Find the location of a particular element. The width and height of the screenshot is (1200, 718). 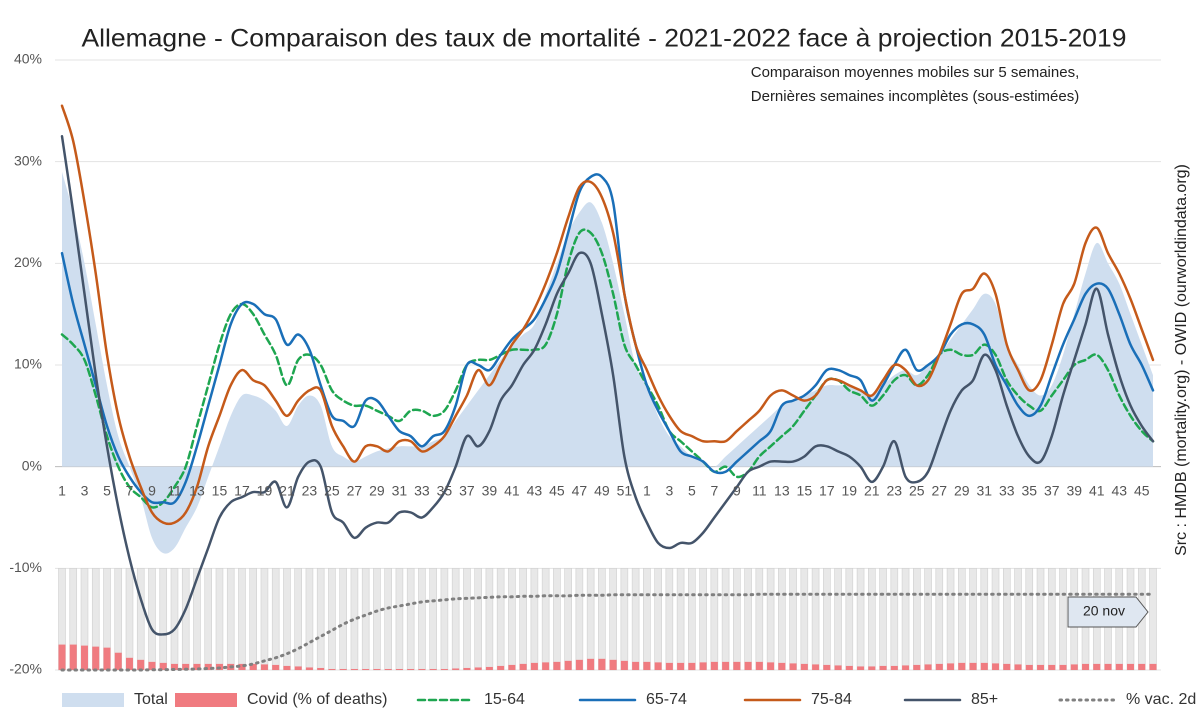

annotation-box is located at coordinates (1108, 612).